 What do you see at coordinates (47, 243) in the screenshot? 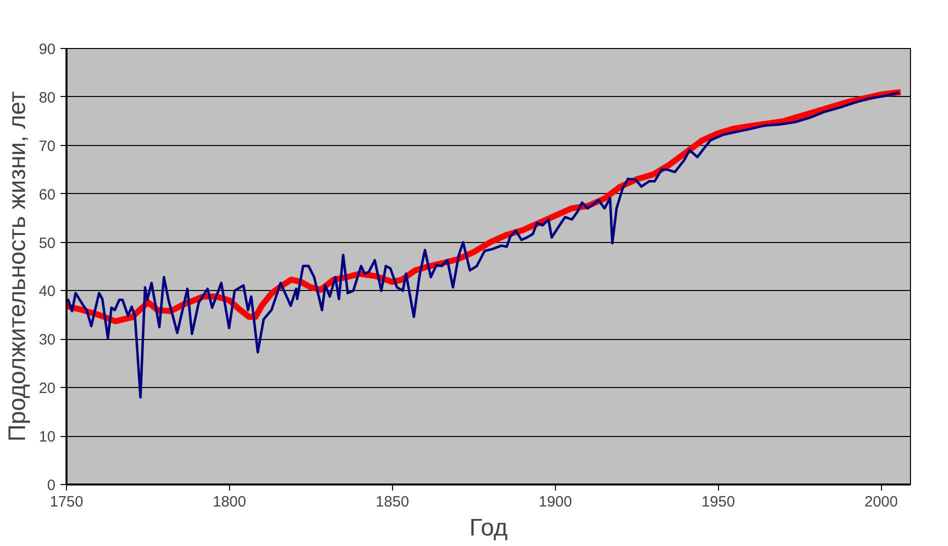
I see `y-tick-label: 50` at bounding box center [47, 243].